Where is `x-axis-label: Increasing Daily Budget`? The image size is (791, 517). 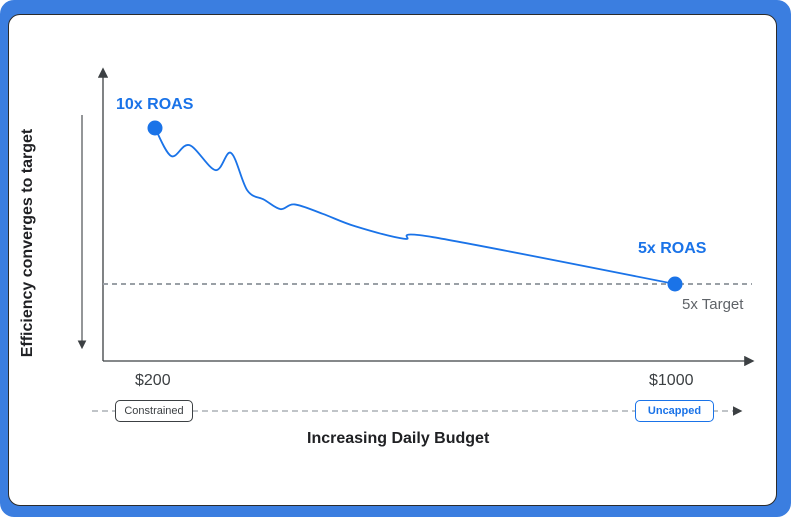 x-axis-label: Increasing Daily Budget is located at coordinates (398, 438).